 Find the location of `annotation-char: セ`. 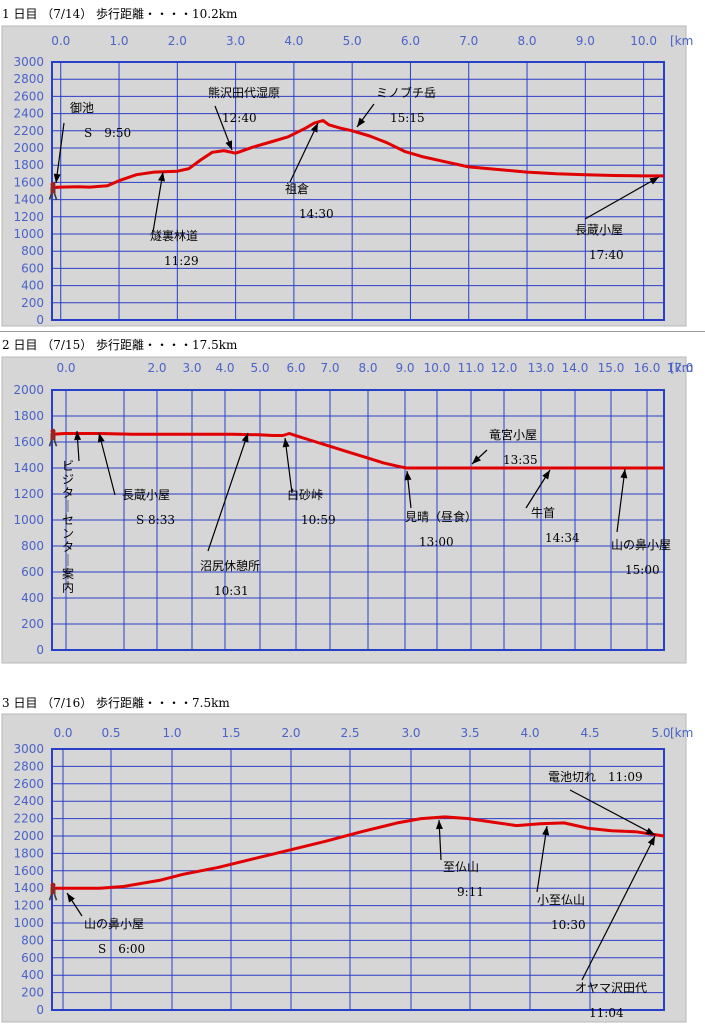

annotation-char: セ is located at coordinates (68, 520).